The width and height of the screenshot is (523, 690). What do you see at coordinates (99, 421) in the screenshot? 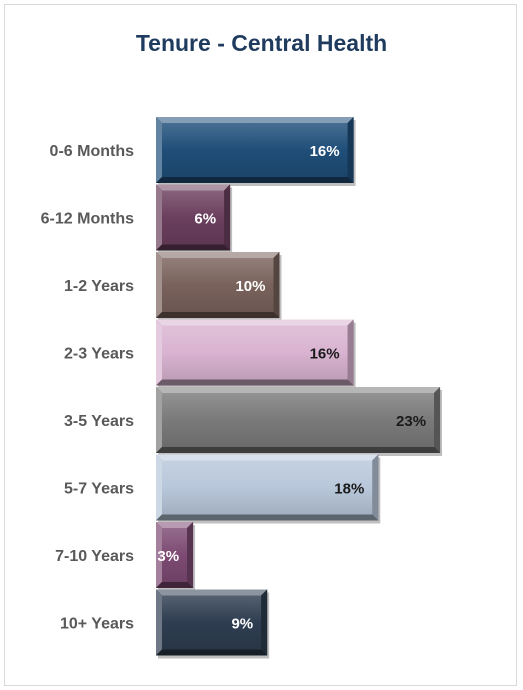
I see `category-label: 3-5 Years` at bounding box center [99, 421].